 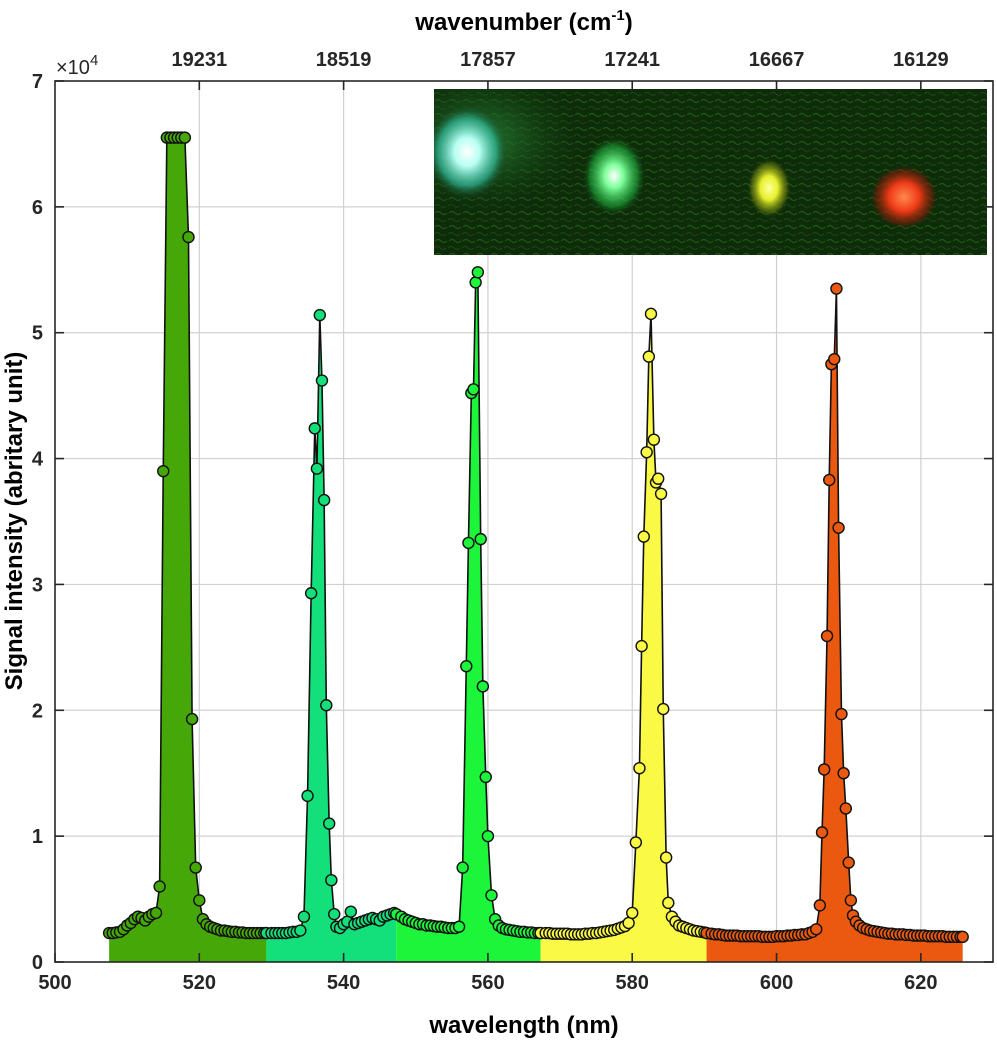 I want to click on x-tick-labels: 500 520 540 560 580 600 620, so click(x=487, y=983).